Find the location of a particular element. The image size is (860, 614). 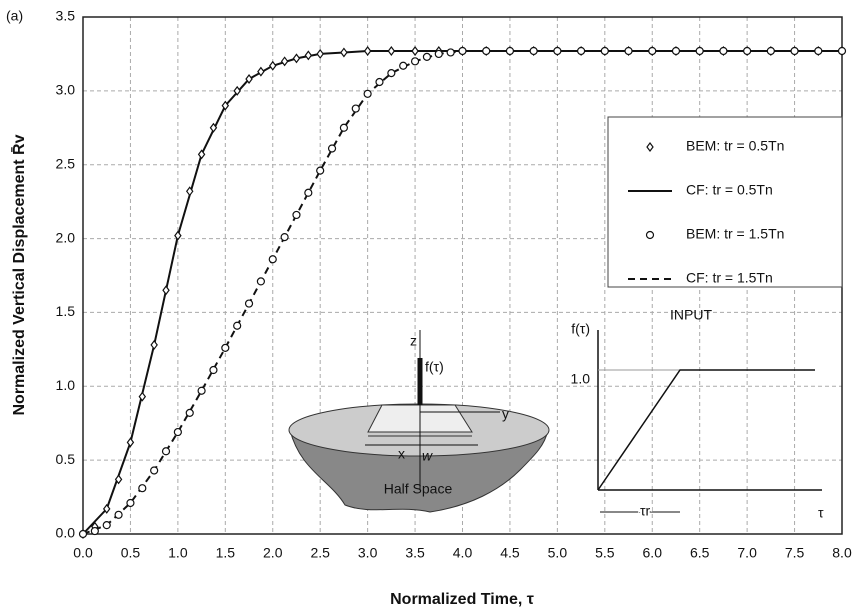

x-tick-label: 4.5 is located at coordinates (510, 553).